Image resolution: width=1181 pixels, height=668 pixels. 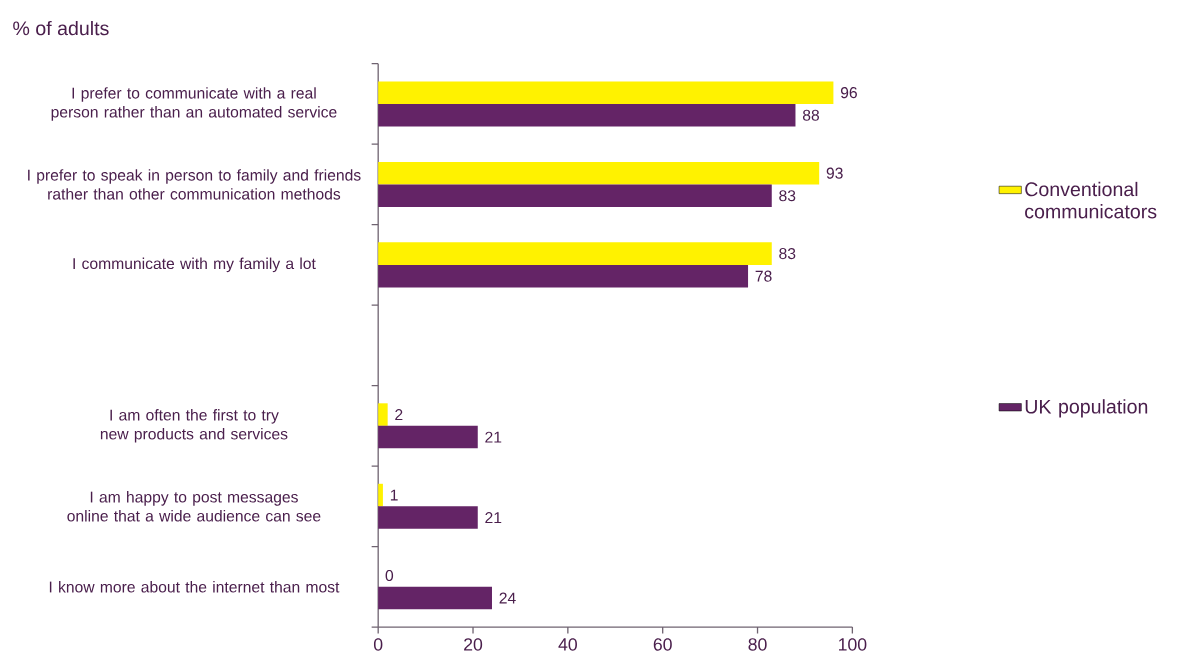 I want to click on legend-label: UK population, so click(x=1086, y=408).